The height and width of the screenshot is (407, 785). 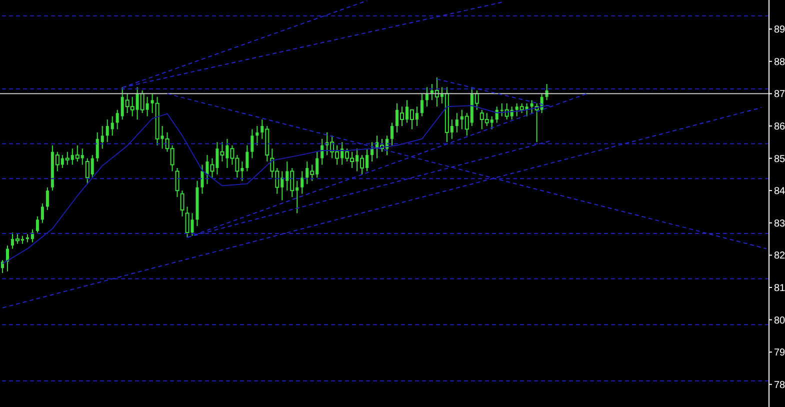 I want to click on y-tick-label: 89, so click(x=779, y=30).